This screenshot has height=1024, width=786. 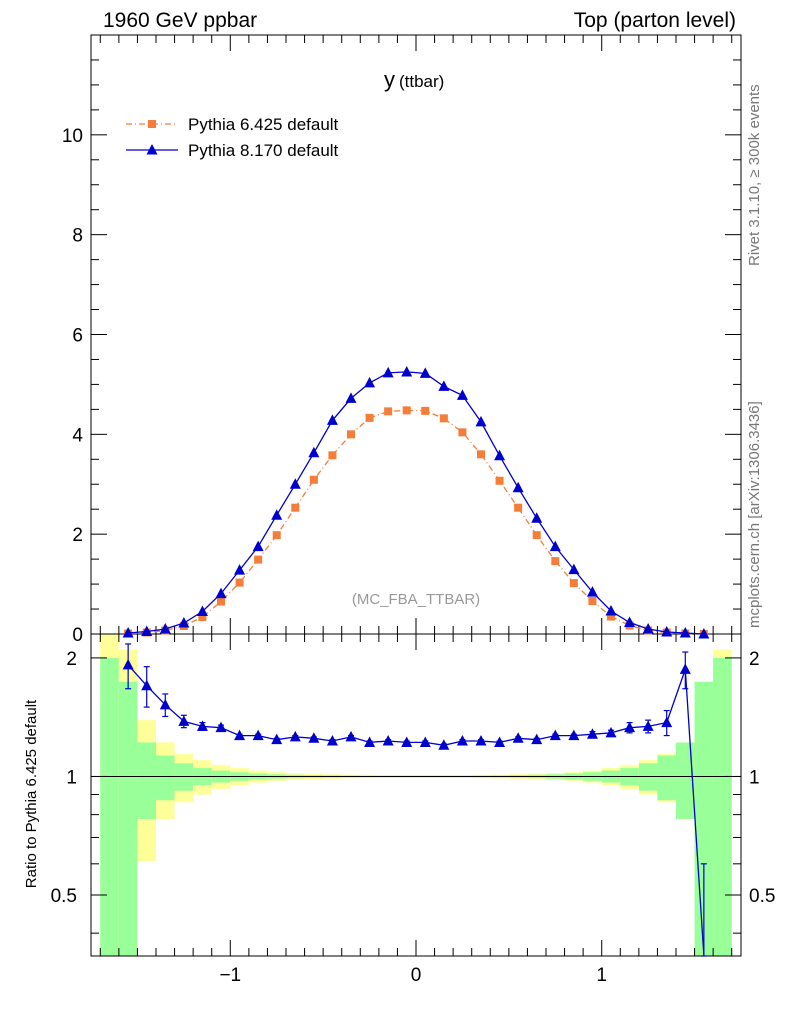 What do you see at coordinates (416, 599) in the screenshot?
I see `analysis-label: (MC_FBA_TTBAR)` at bounding box center [416, 599].